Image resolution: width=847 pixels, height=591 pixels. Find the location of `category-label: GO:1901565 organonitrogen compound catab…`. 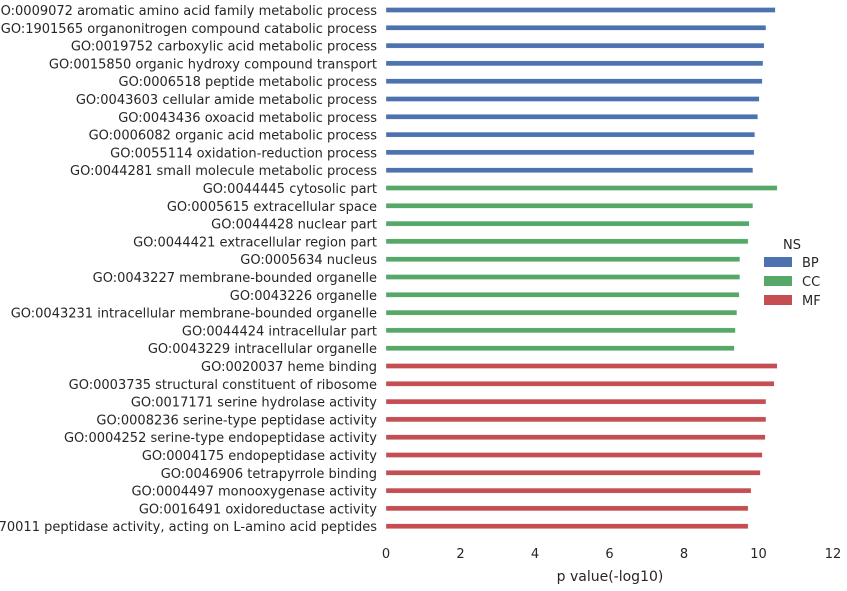

category-label: GO:1901565 organonitrogen compound catab… is located at coordinates (189, 29).